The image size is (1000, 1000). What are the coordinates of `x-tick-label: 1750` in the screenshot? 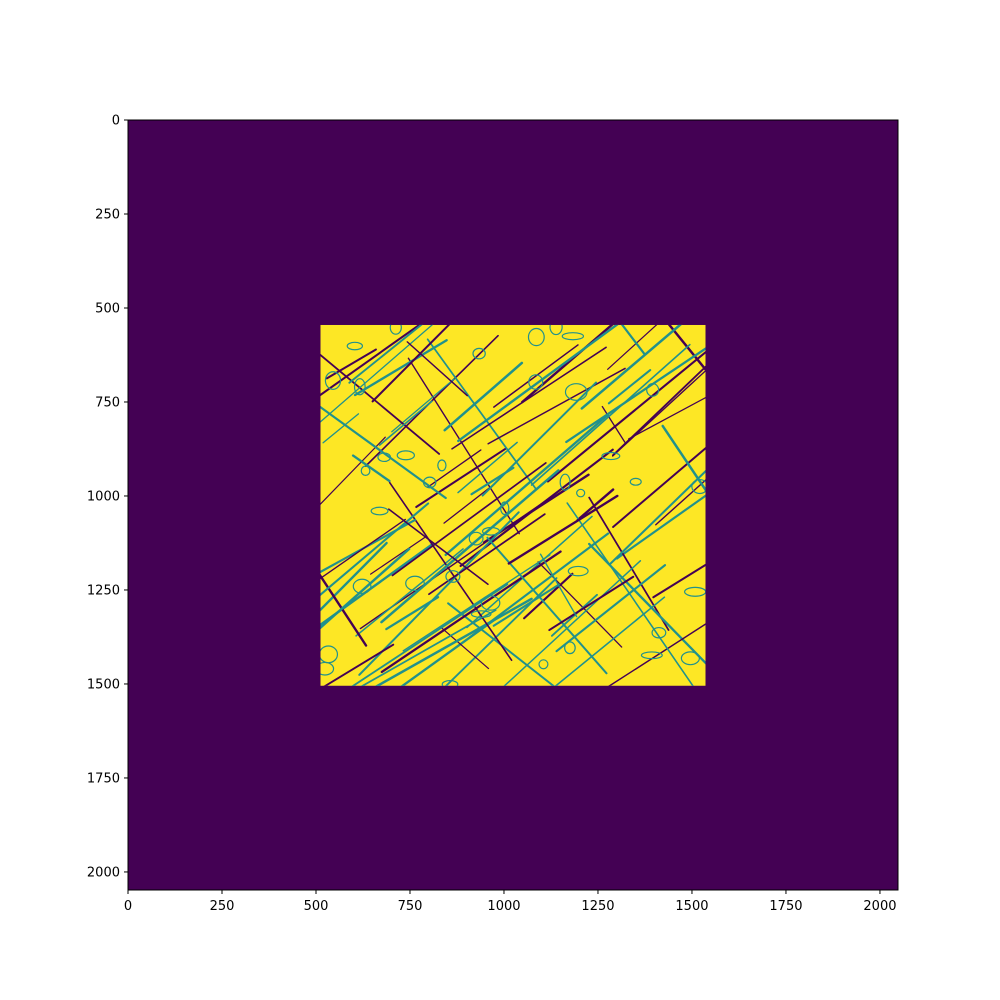 It's located at (785, 906).